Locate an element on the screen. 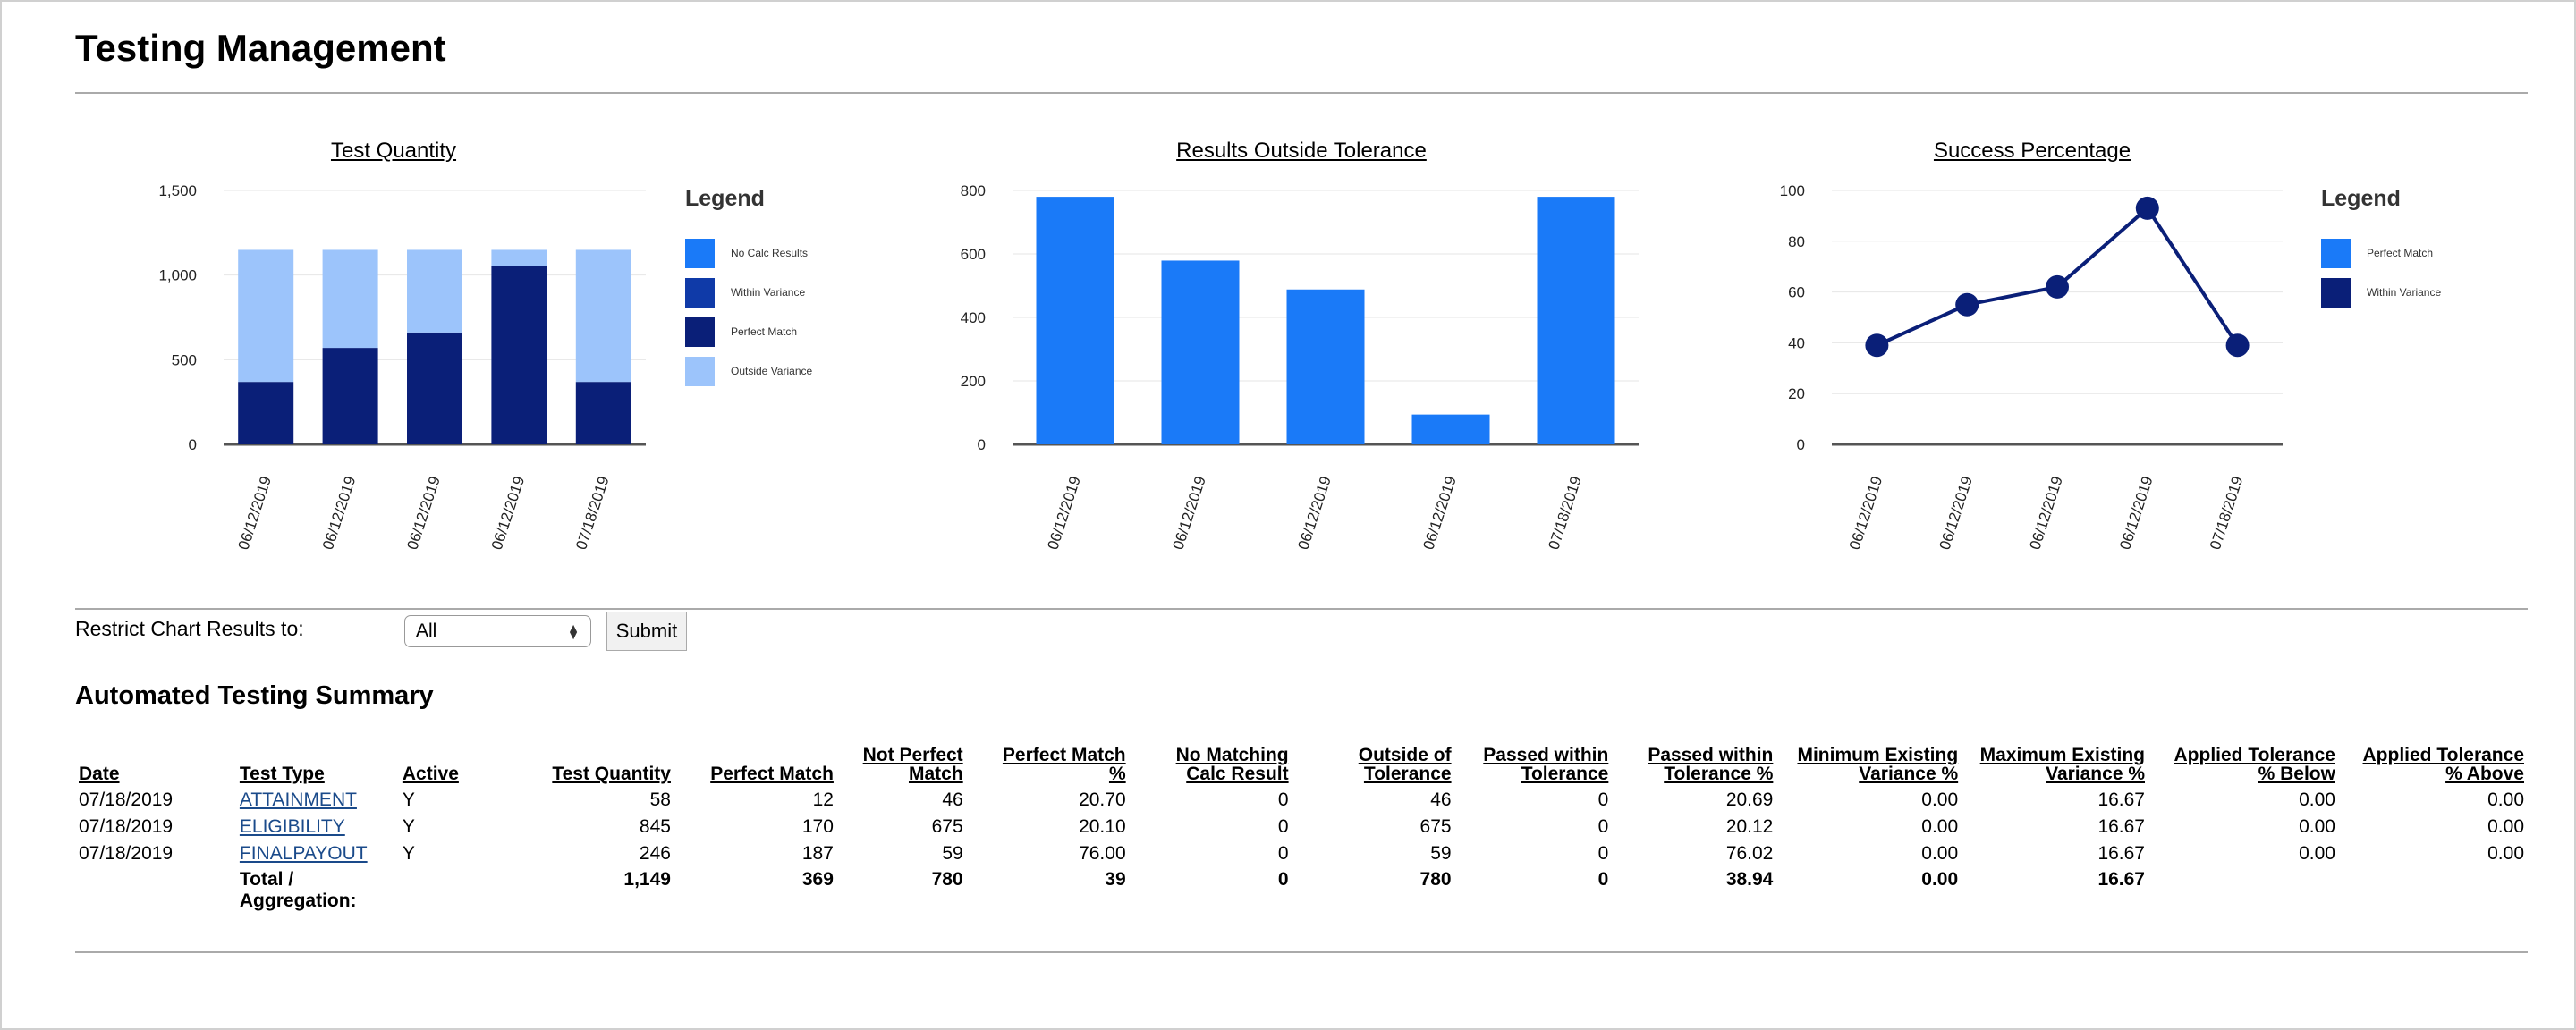 The height and width of the screenshot is (1030, 2576). y-tick-label: 400 is located at coordinates (973, 317).